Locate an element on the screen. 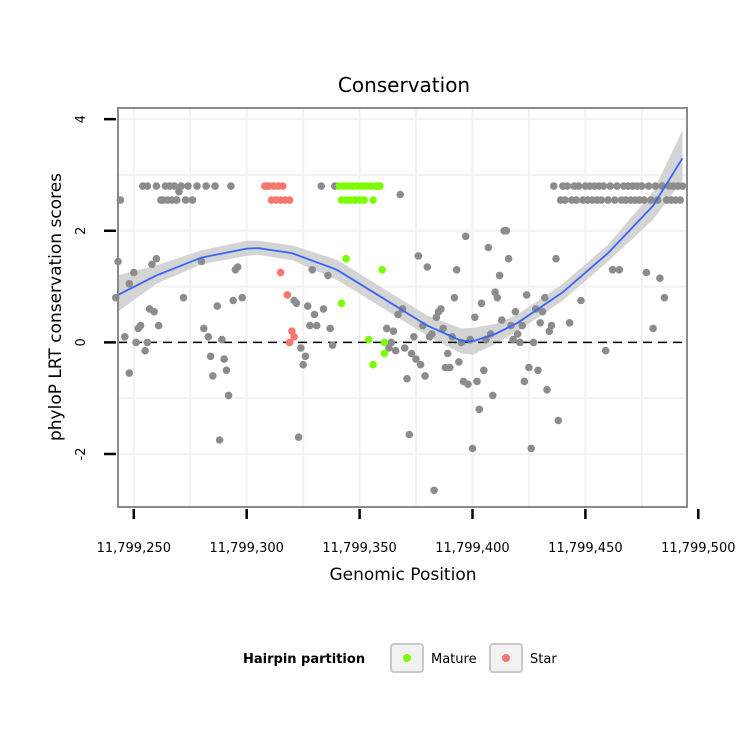 The image size is (750, 750). series-mature is located at coordinates (362, 275).